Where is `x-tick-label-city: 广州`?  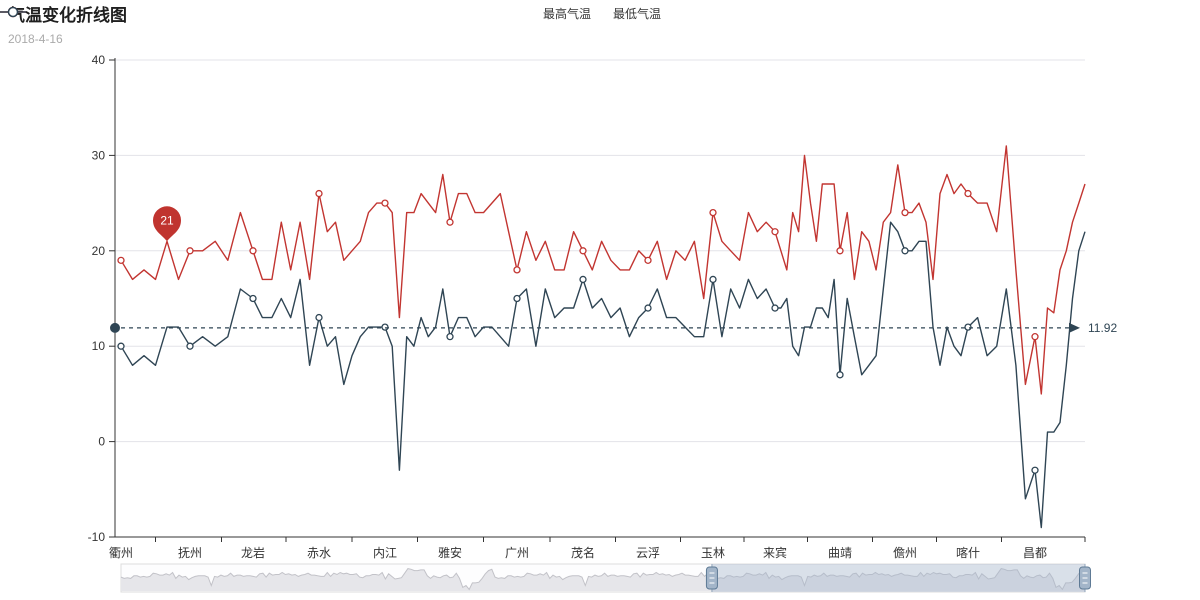 x-tick-label-city: 广州 is located at coordinates (517, 553).